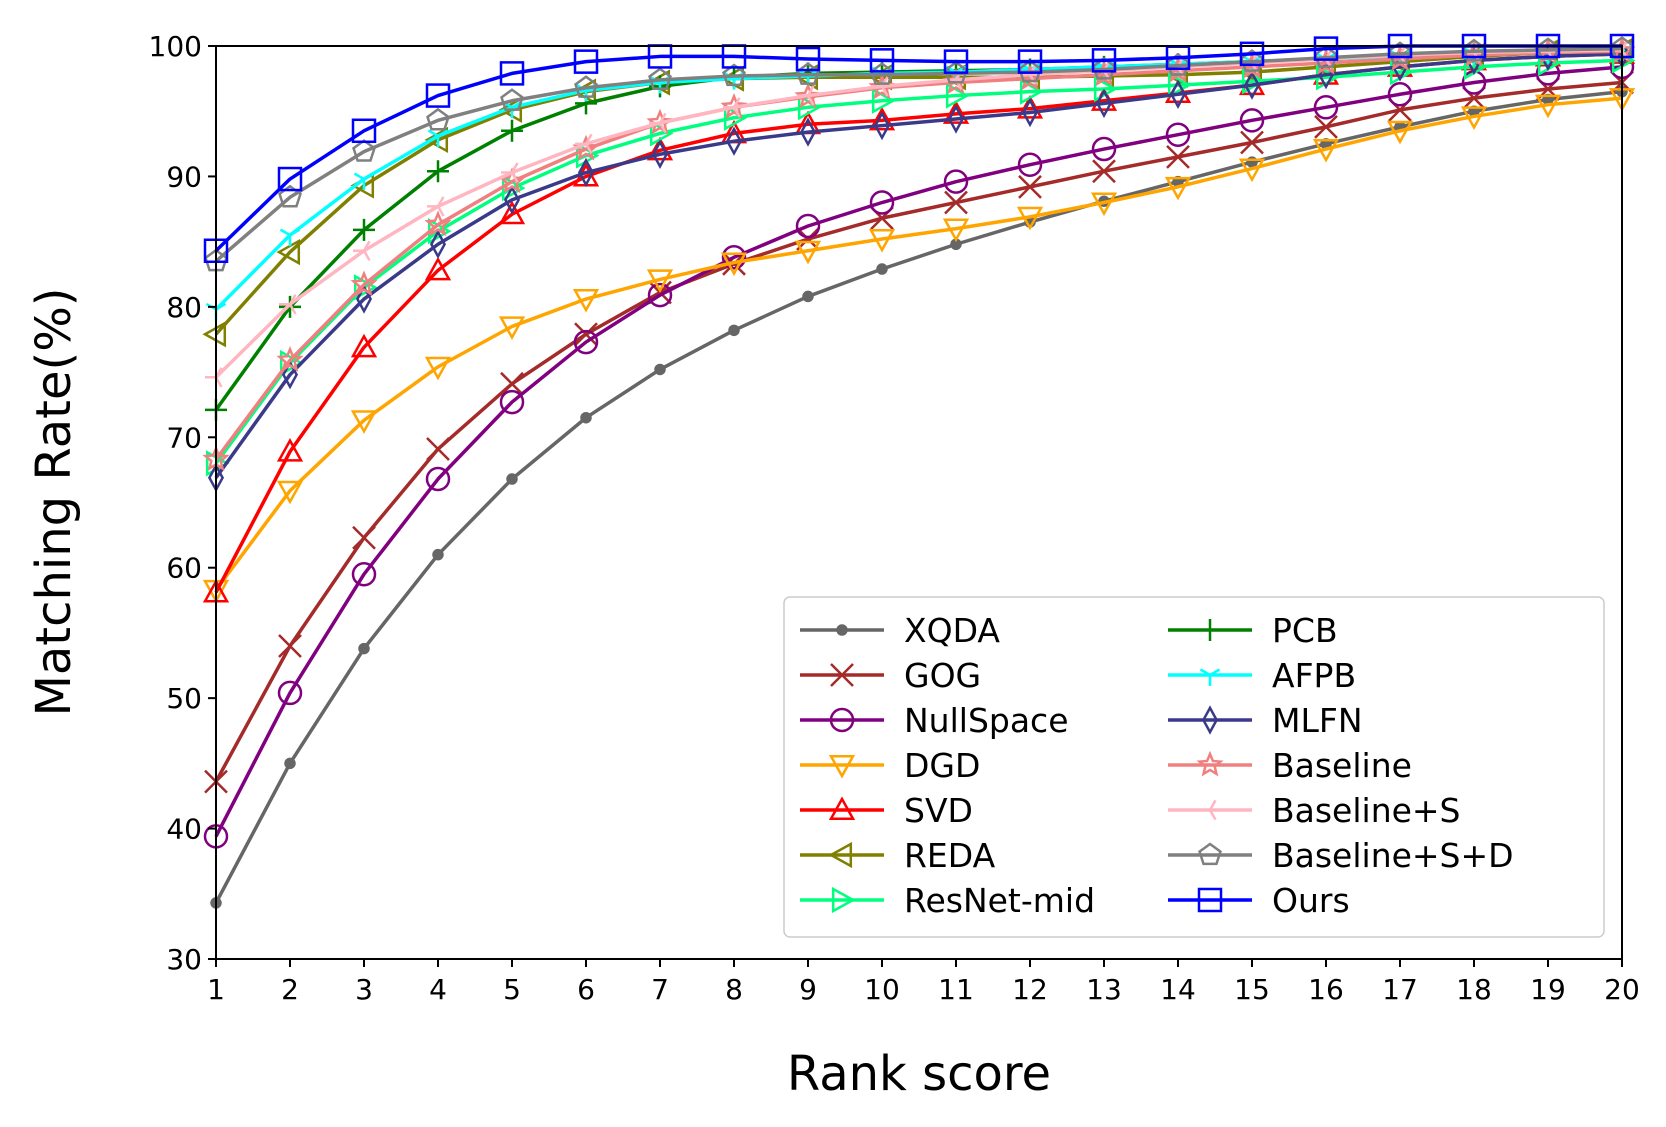 The height and width of the screenshot is (1127, 1666). Describe the element at coordinates (942, 675) in the screenshot. I see `legend-label: GOG` at that location.